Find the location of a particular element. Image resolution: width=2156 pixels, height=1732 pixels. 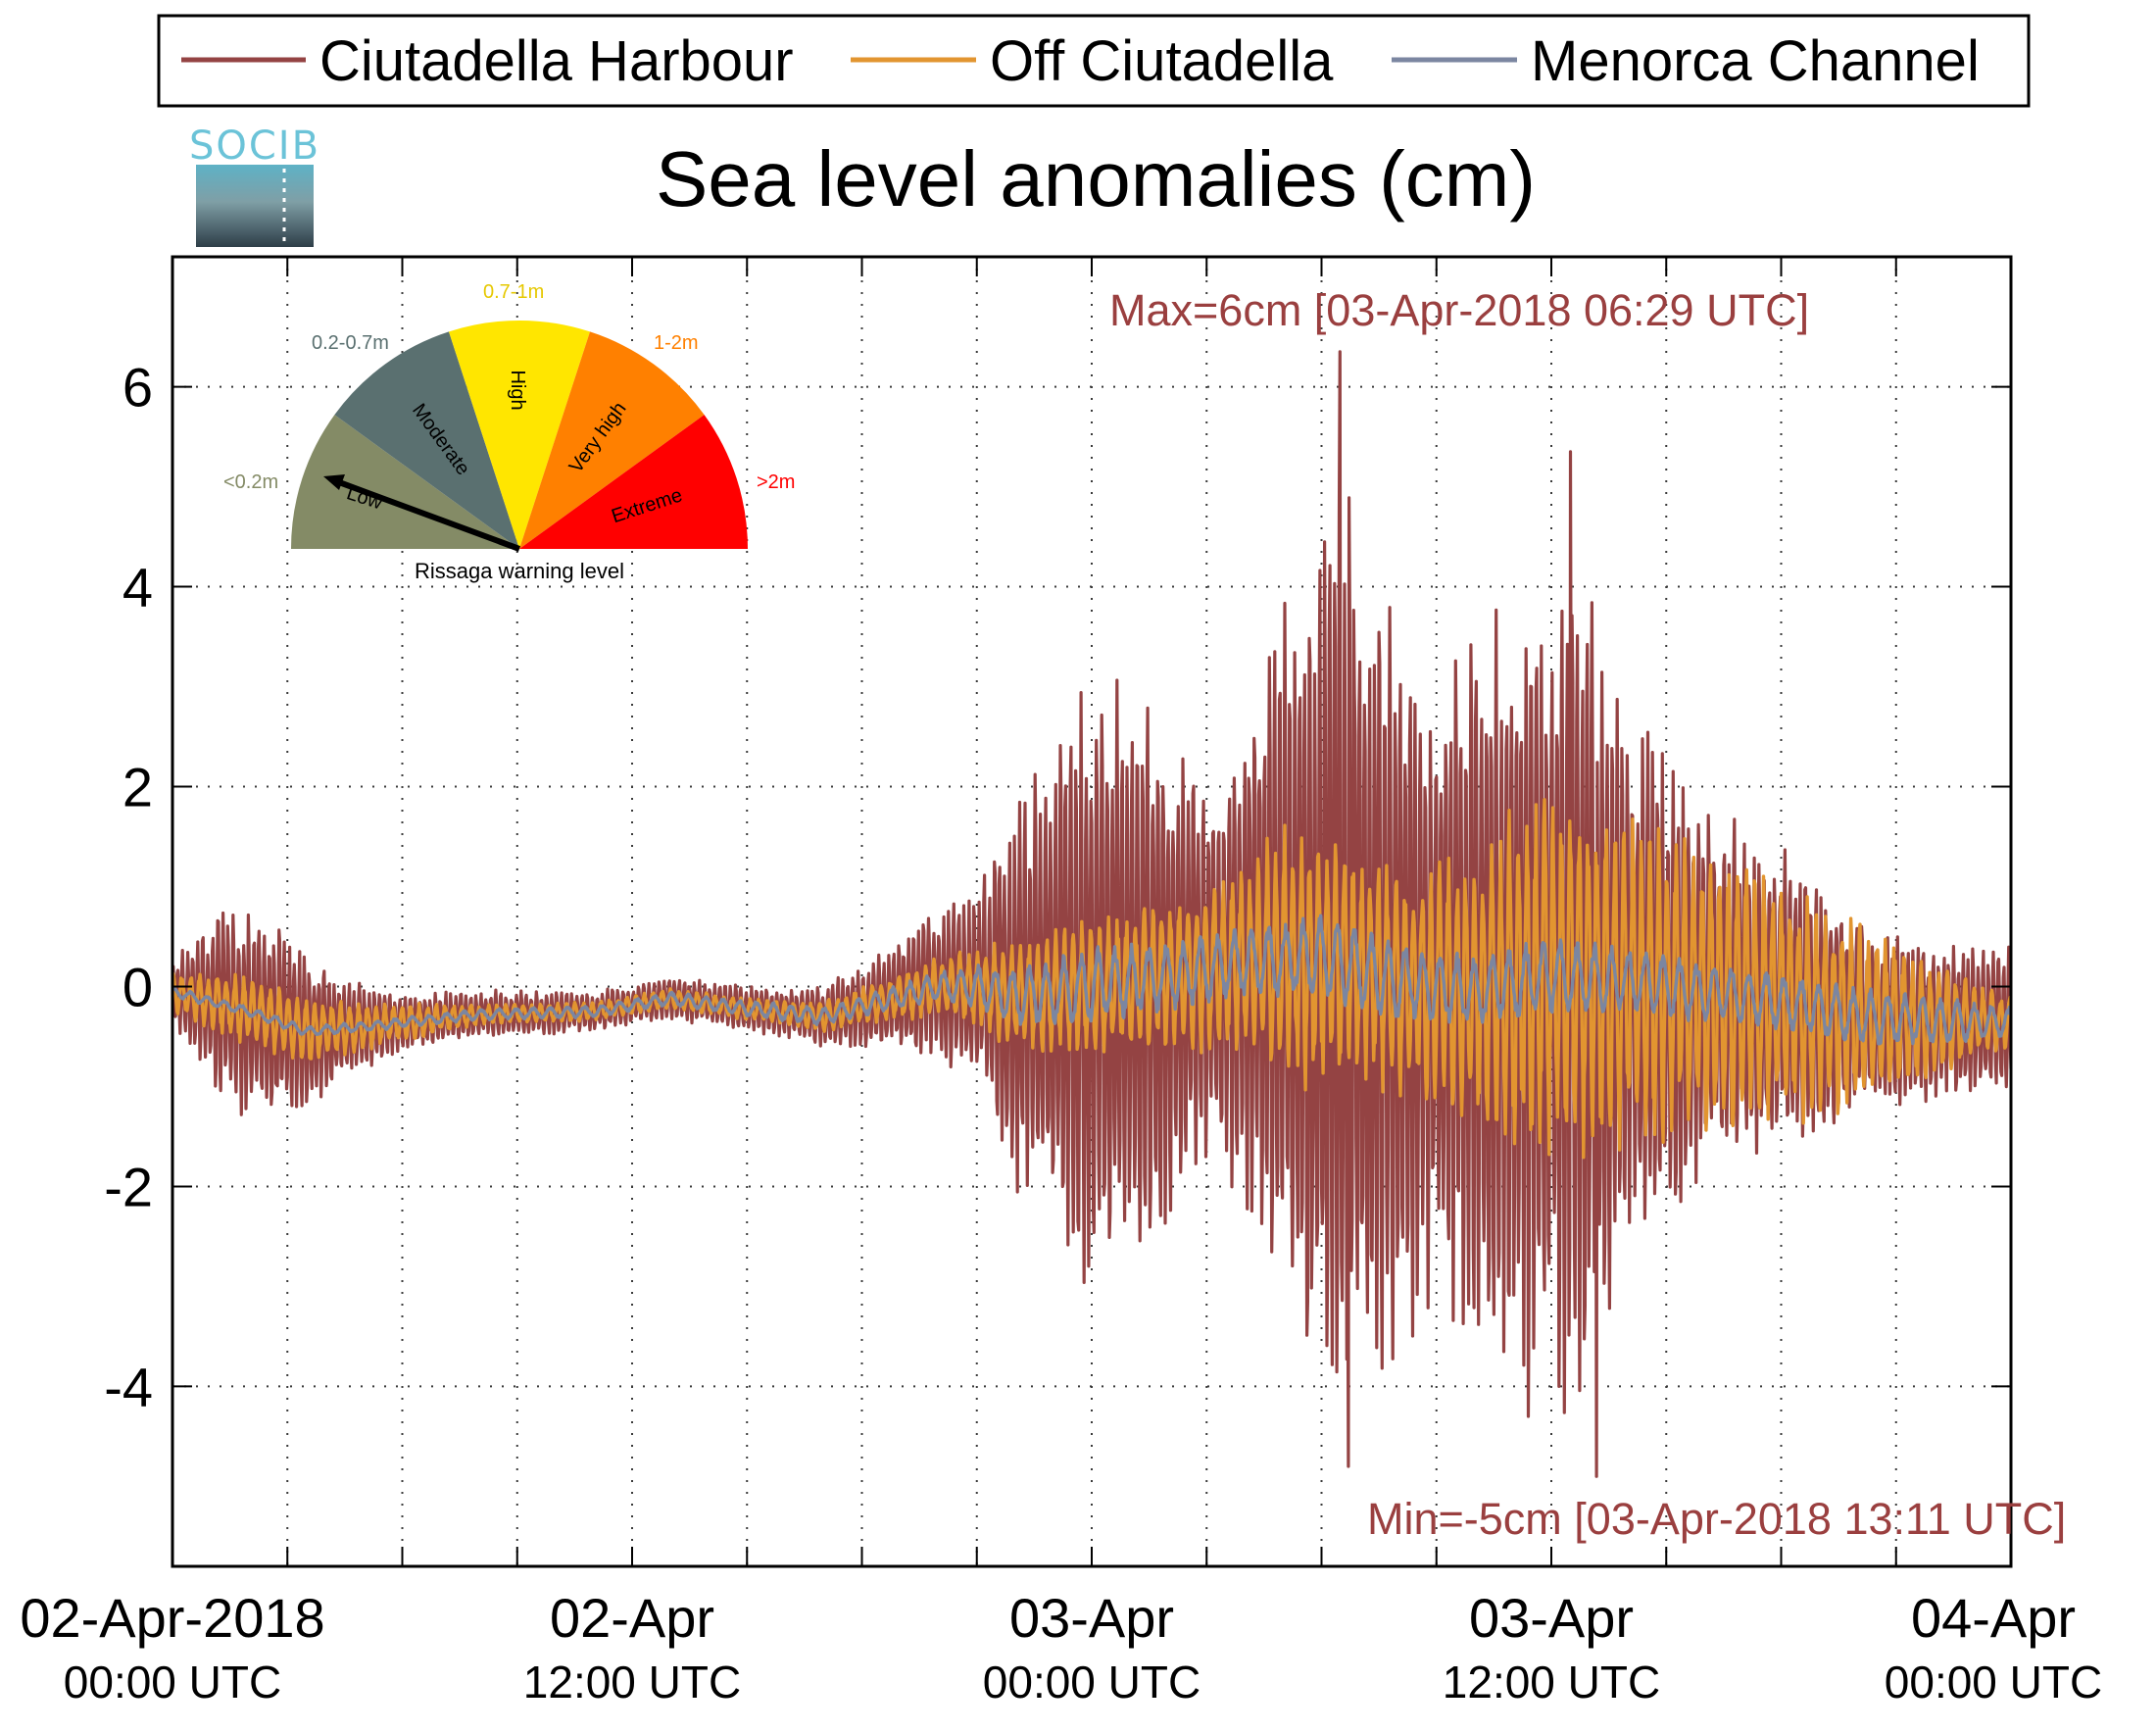

min-annotation: Min=-5cm [03-Apr-2018 13:11 UTC] is located at coordinates (1716, 1519).